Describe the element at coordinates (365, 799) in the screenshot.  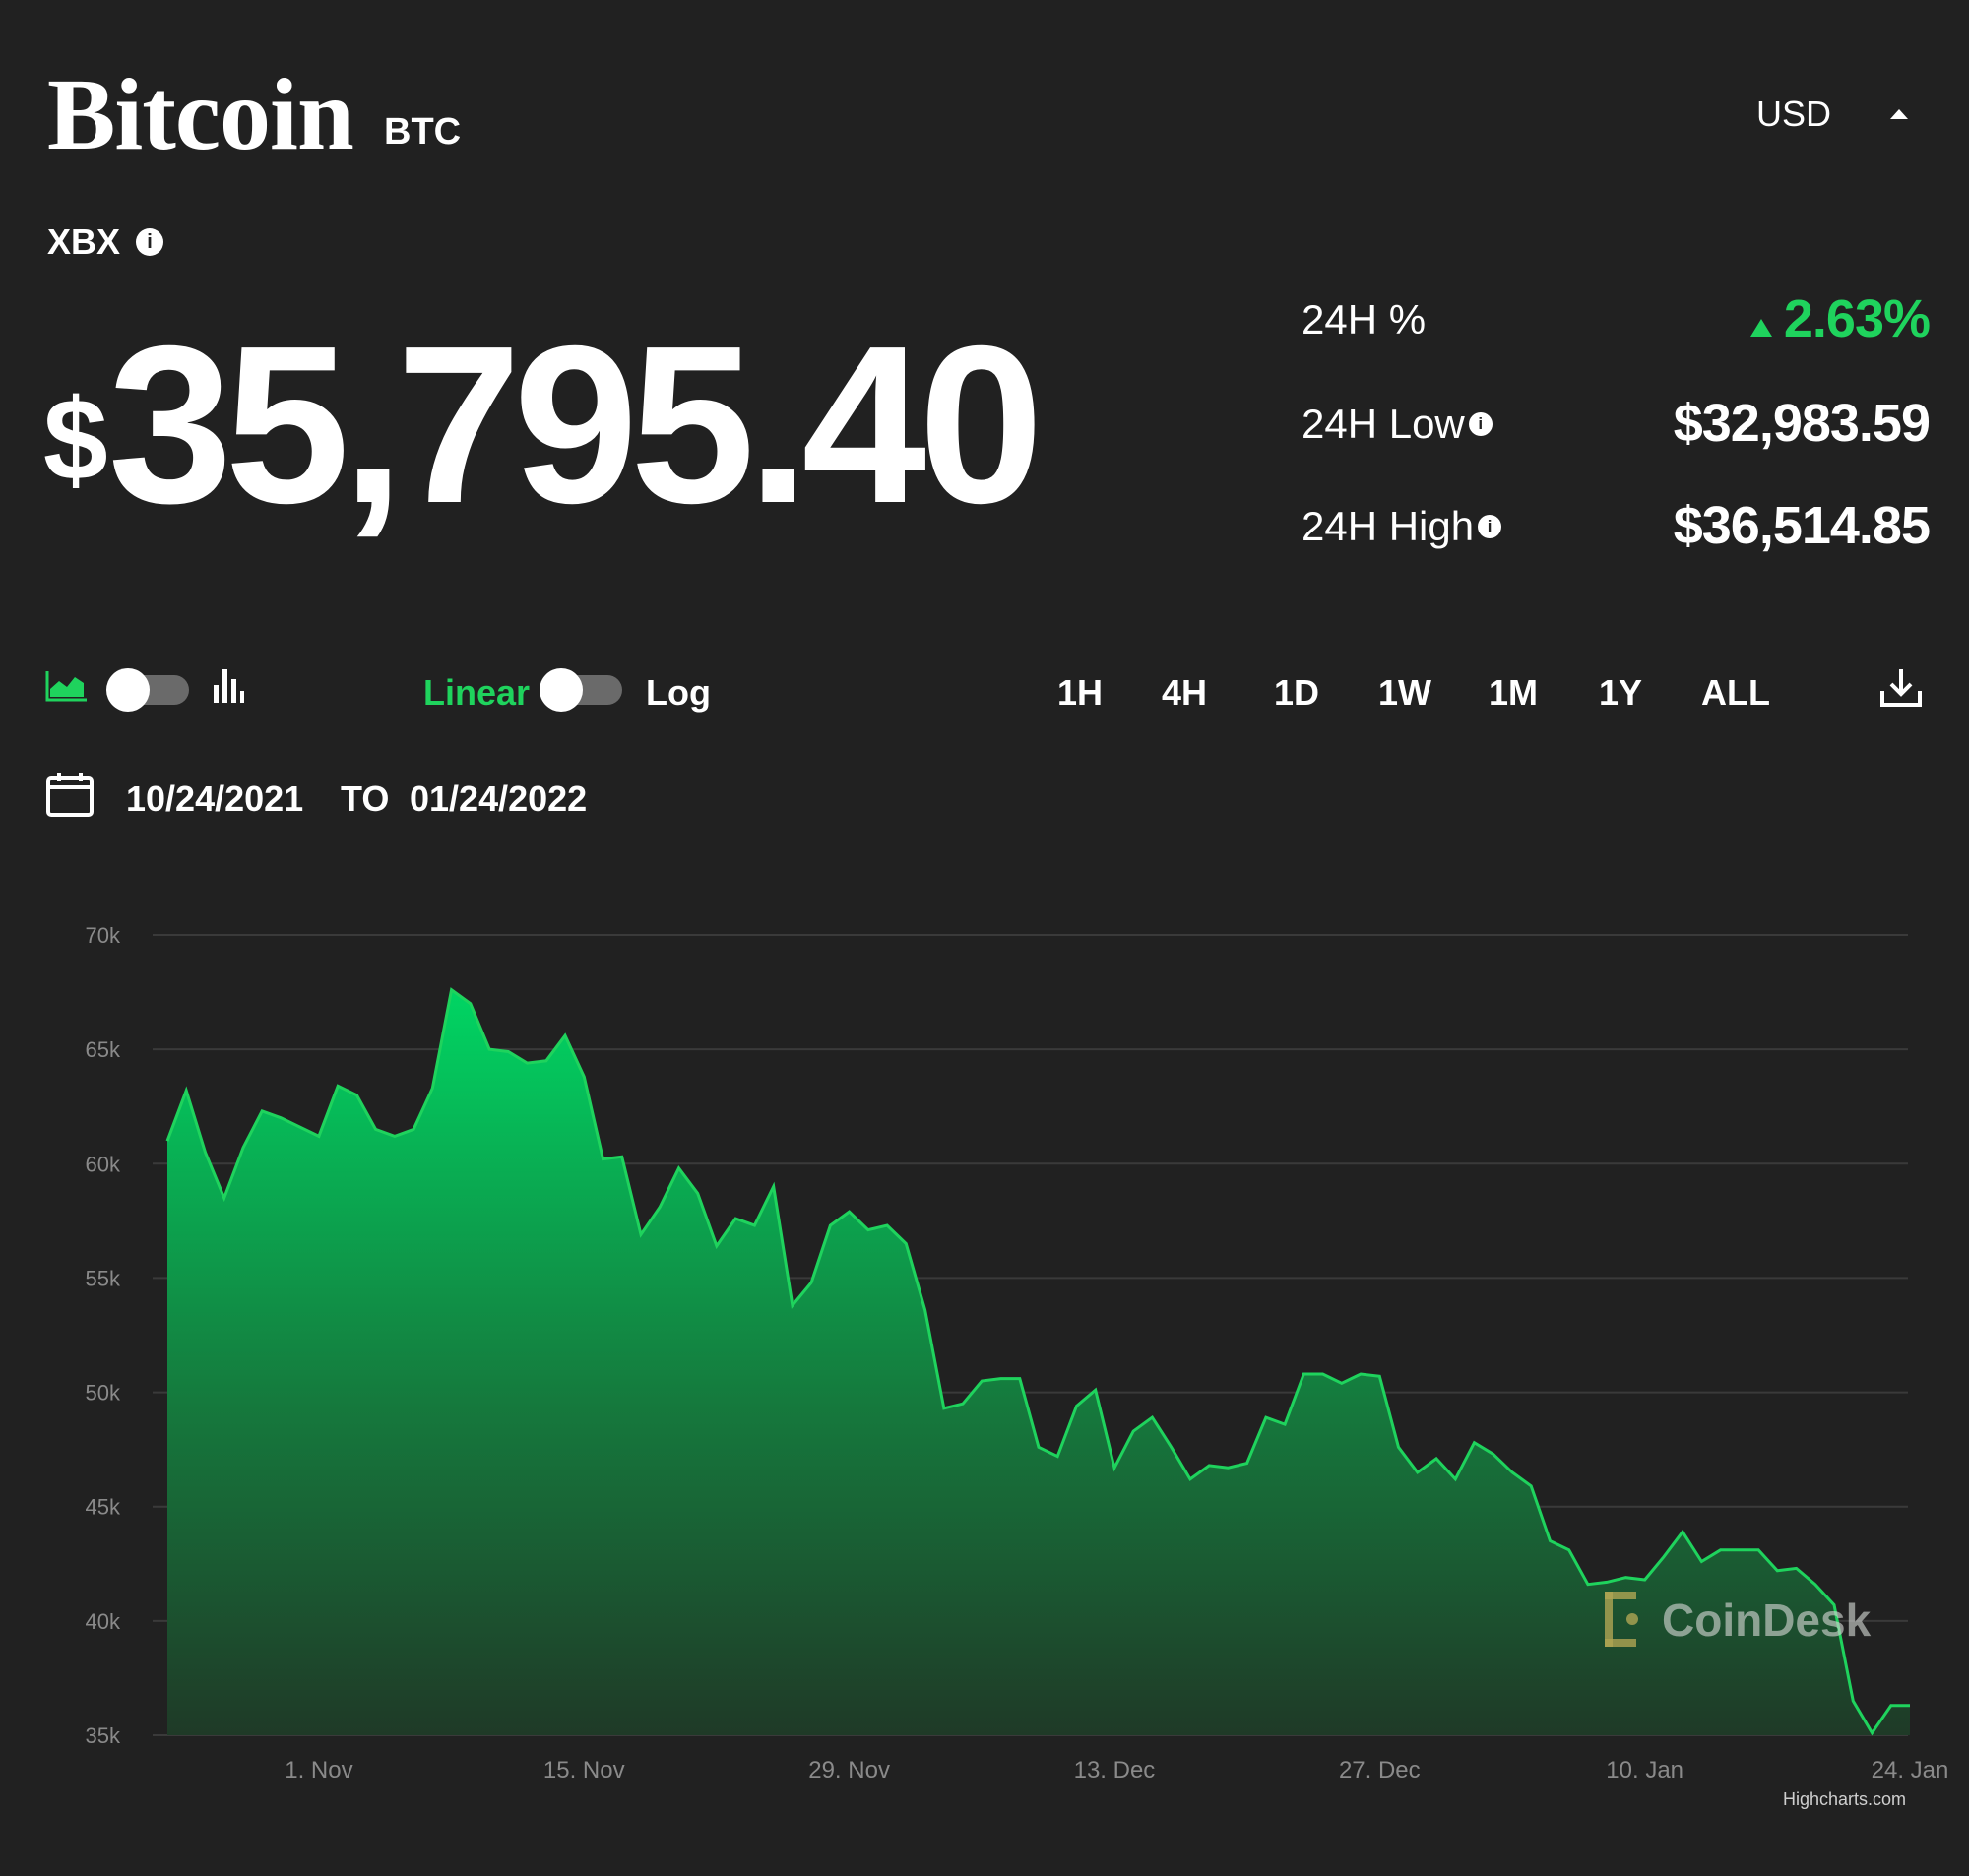
I see `date-to-label: TO` at that location.